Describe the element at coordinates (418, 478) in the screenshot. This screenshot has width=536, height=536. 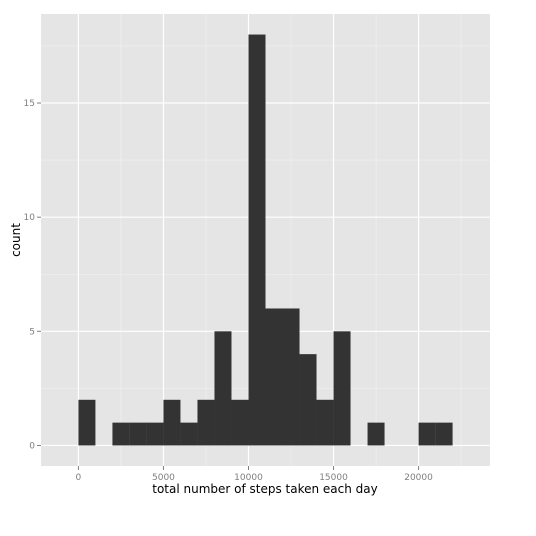
I see `x-tick-label: 20000` at that location.